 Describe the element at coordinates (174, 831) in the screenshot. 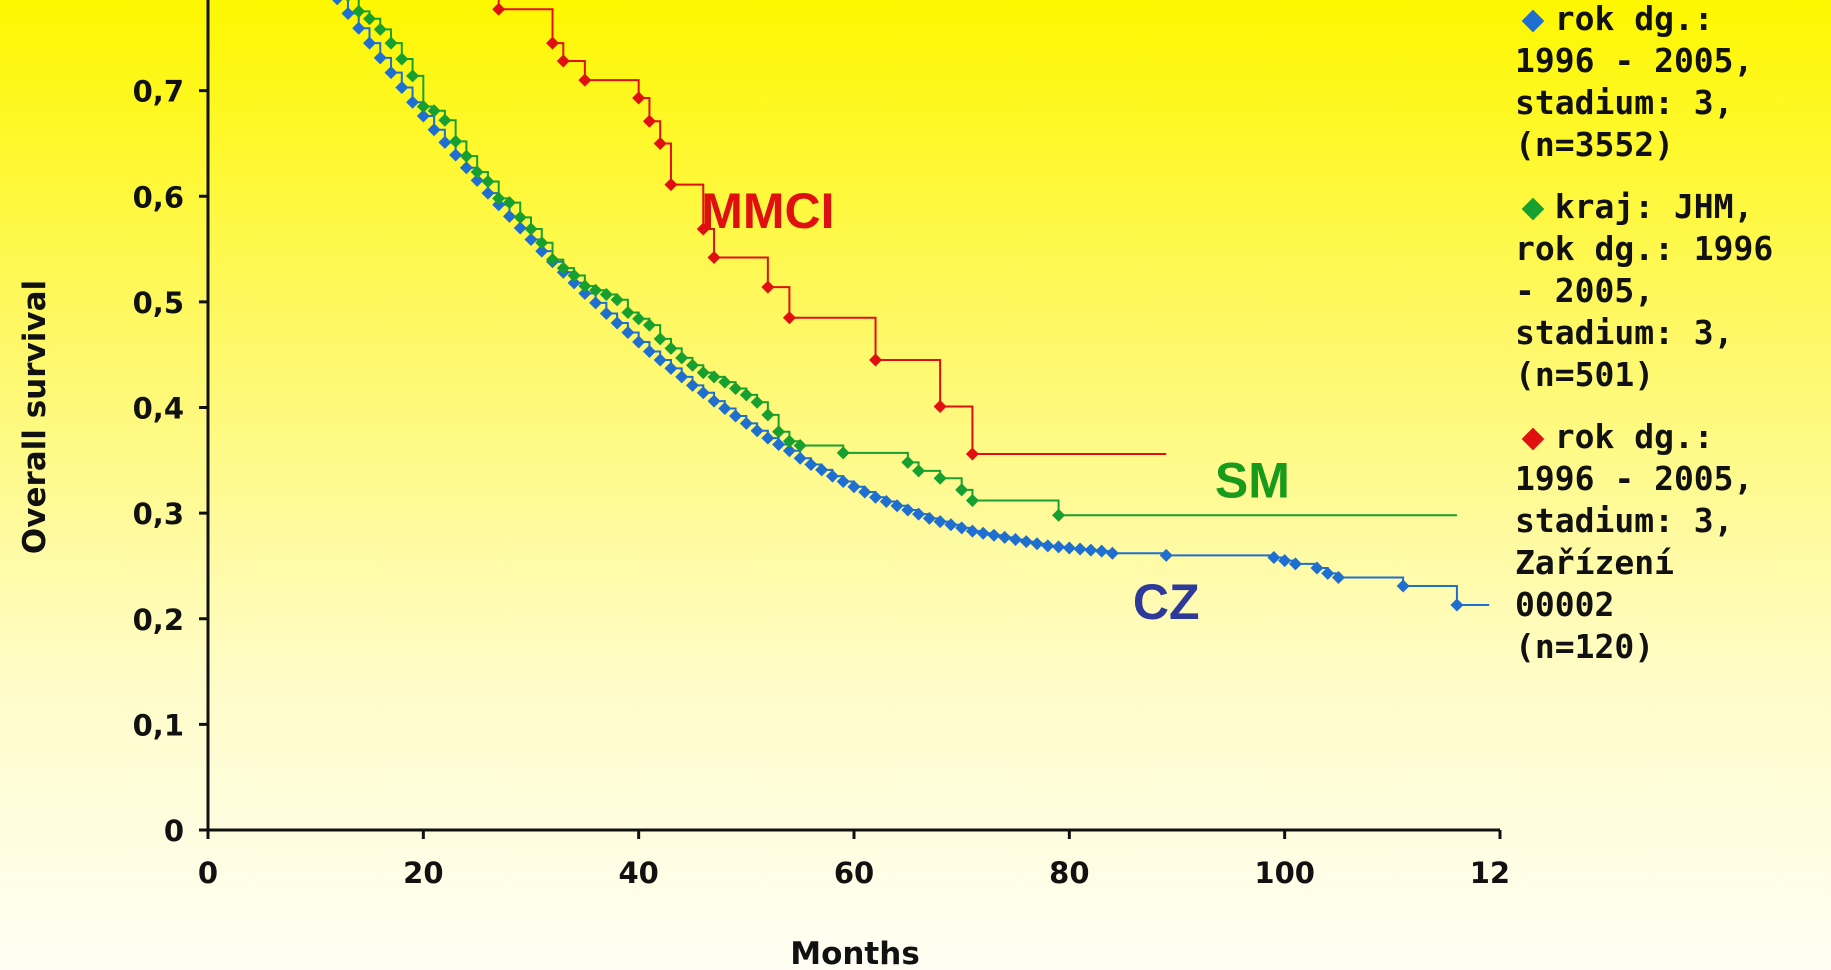

I see `y-tick-label: 0` at that location.